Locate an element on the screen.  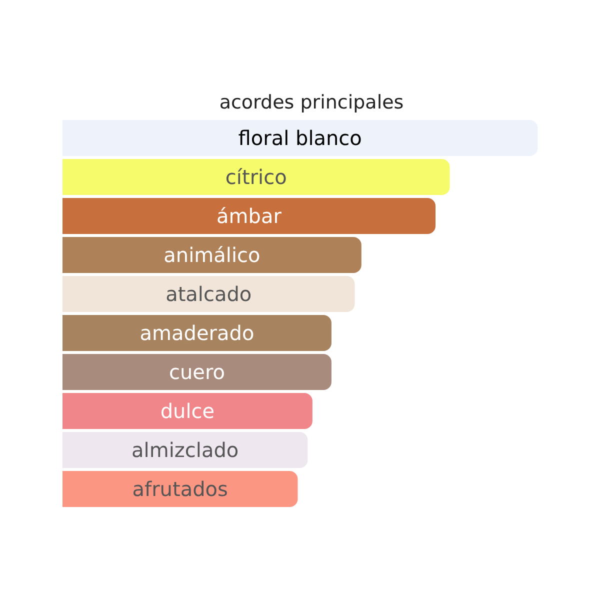
y-tick-label: amaderado is located at coordinates (197, 333).